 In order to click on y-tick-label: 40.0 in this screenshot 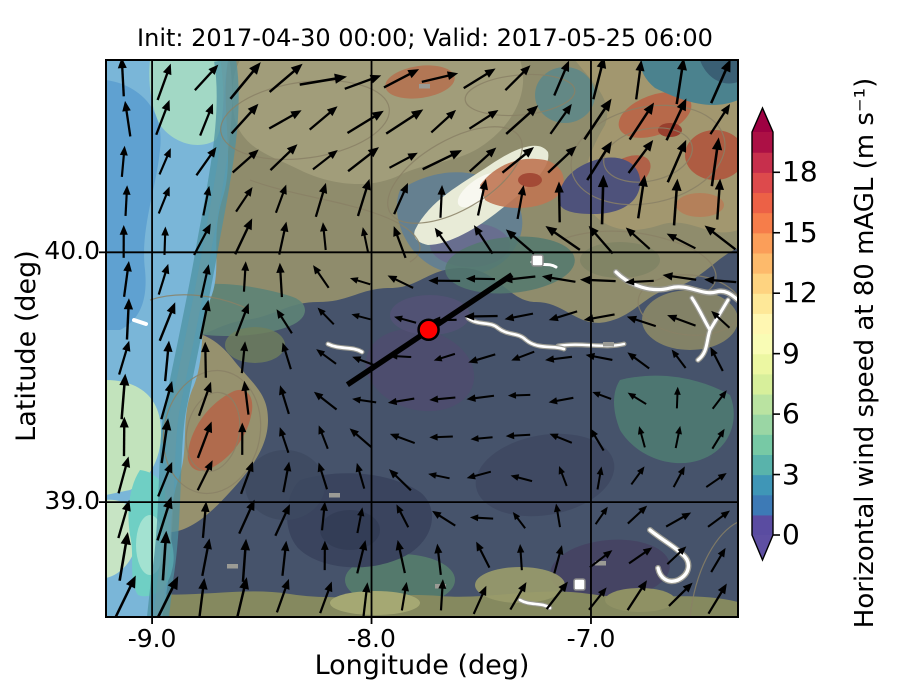, I will do `click(72, 251)`.